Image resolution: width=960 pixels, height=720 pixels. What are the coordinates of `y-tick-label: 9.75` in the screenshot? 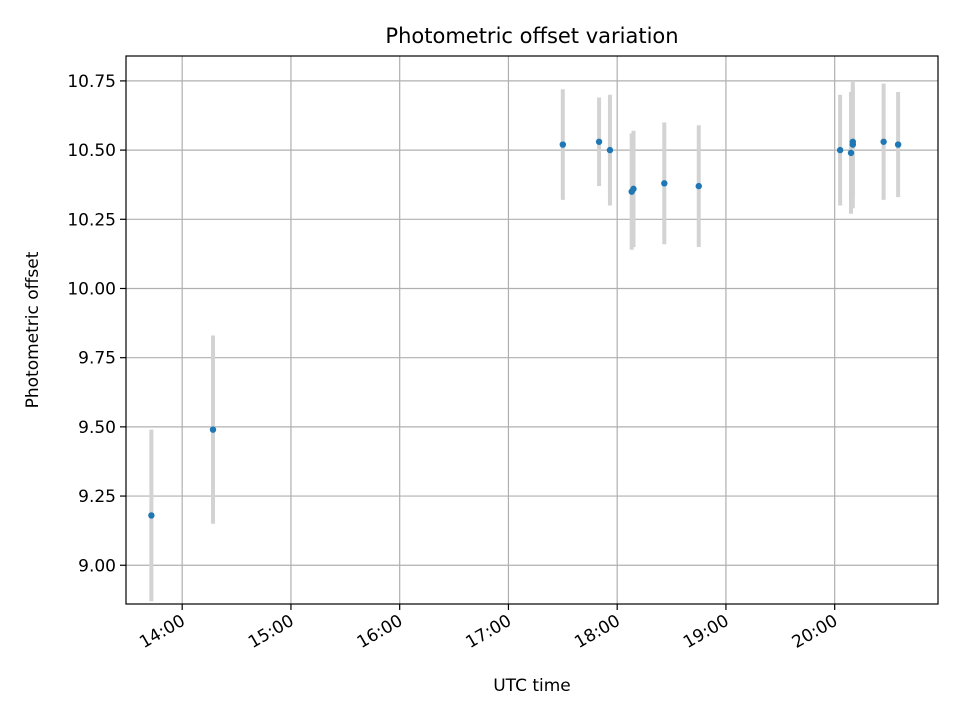 It's located at (97, 359).